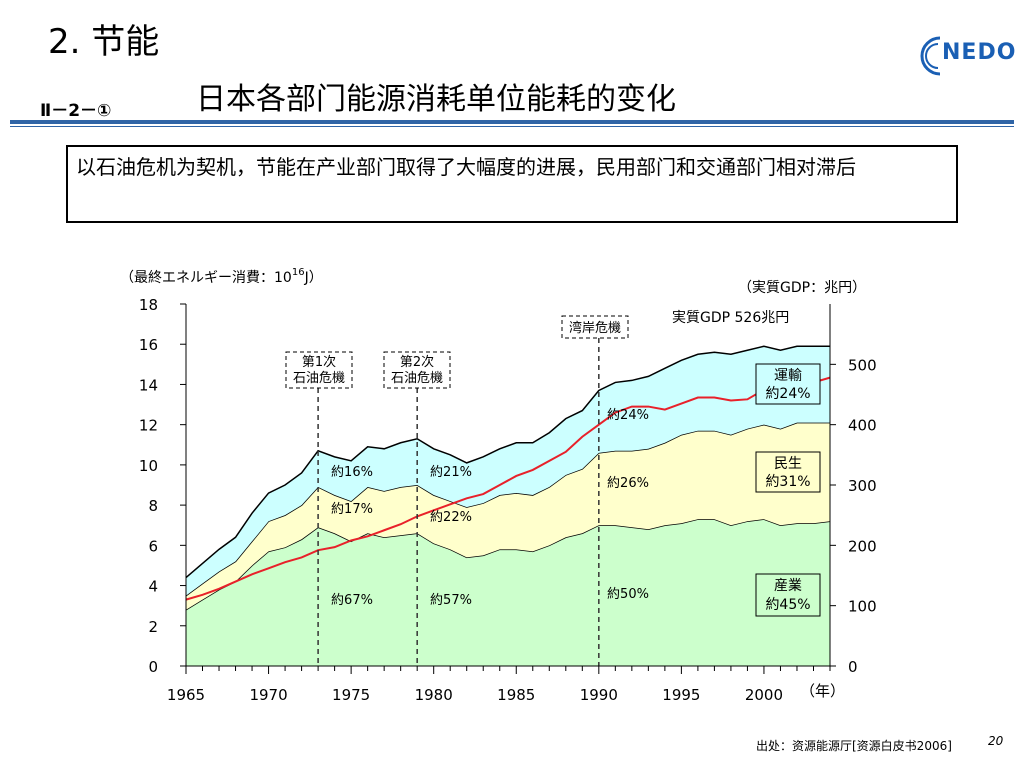  Describe the element at coordinates (516, 695) in the screenshot. I see `x-tick-label: 1985` at that location.